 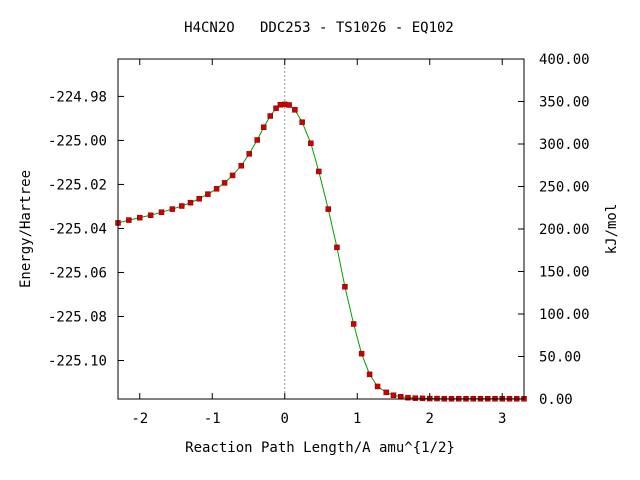 I want to click on y2-tick-label: 0.00, so click(x=556, y=400).